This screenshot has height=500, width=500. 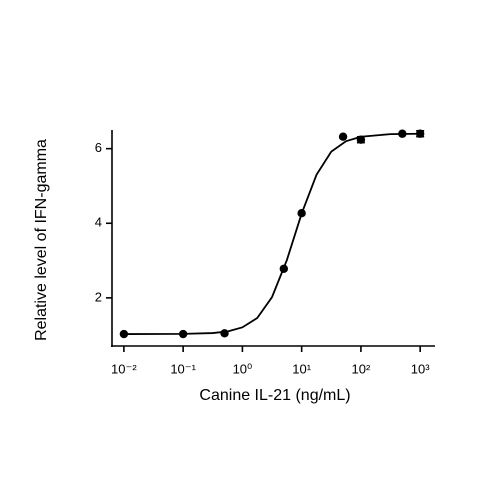 I want to click on x-tick-label: 10³, so click(x=420, y=368).